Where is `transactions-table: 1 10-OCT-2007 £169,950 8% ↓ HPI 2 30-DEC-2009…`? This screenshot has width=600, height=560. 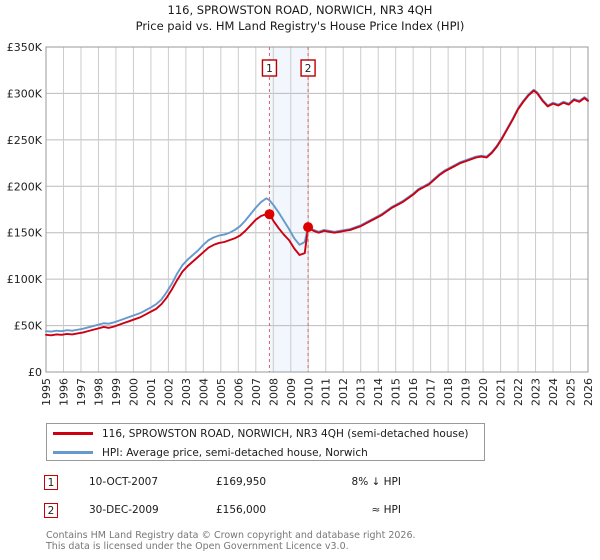 transactions-table: 1 10-OCT-2007 £169,950 8% ↓ HPI 2 30-DEC-2009… is located at coordinates (259, 500).